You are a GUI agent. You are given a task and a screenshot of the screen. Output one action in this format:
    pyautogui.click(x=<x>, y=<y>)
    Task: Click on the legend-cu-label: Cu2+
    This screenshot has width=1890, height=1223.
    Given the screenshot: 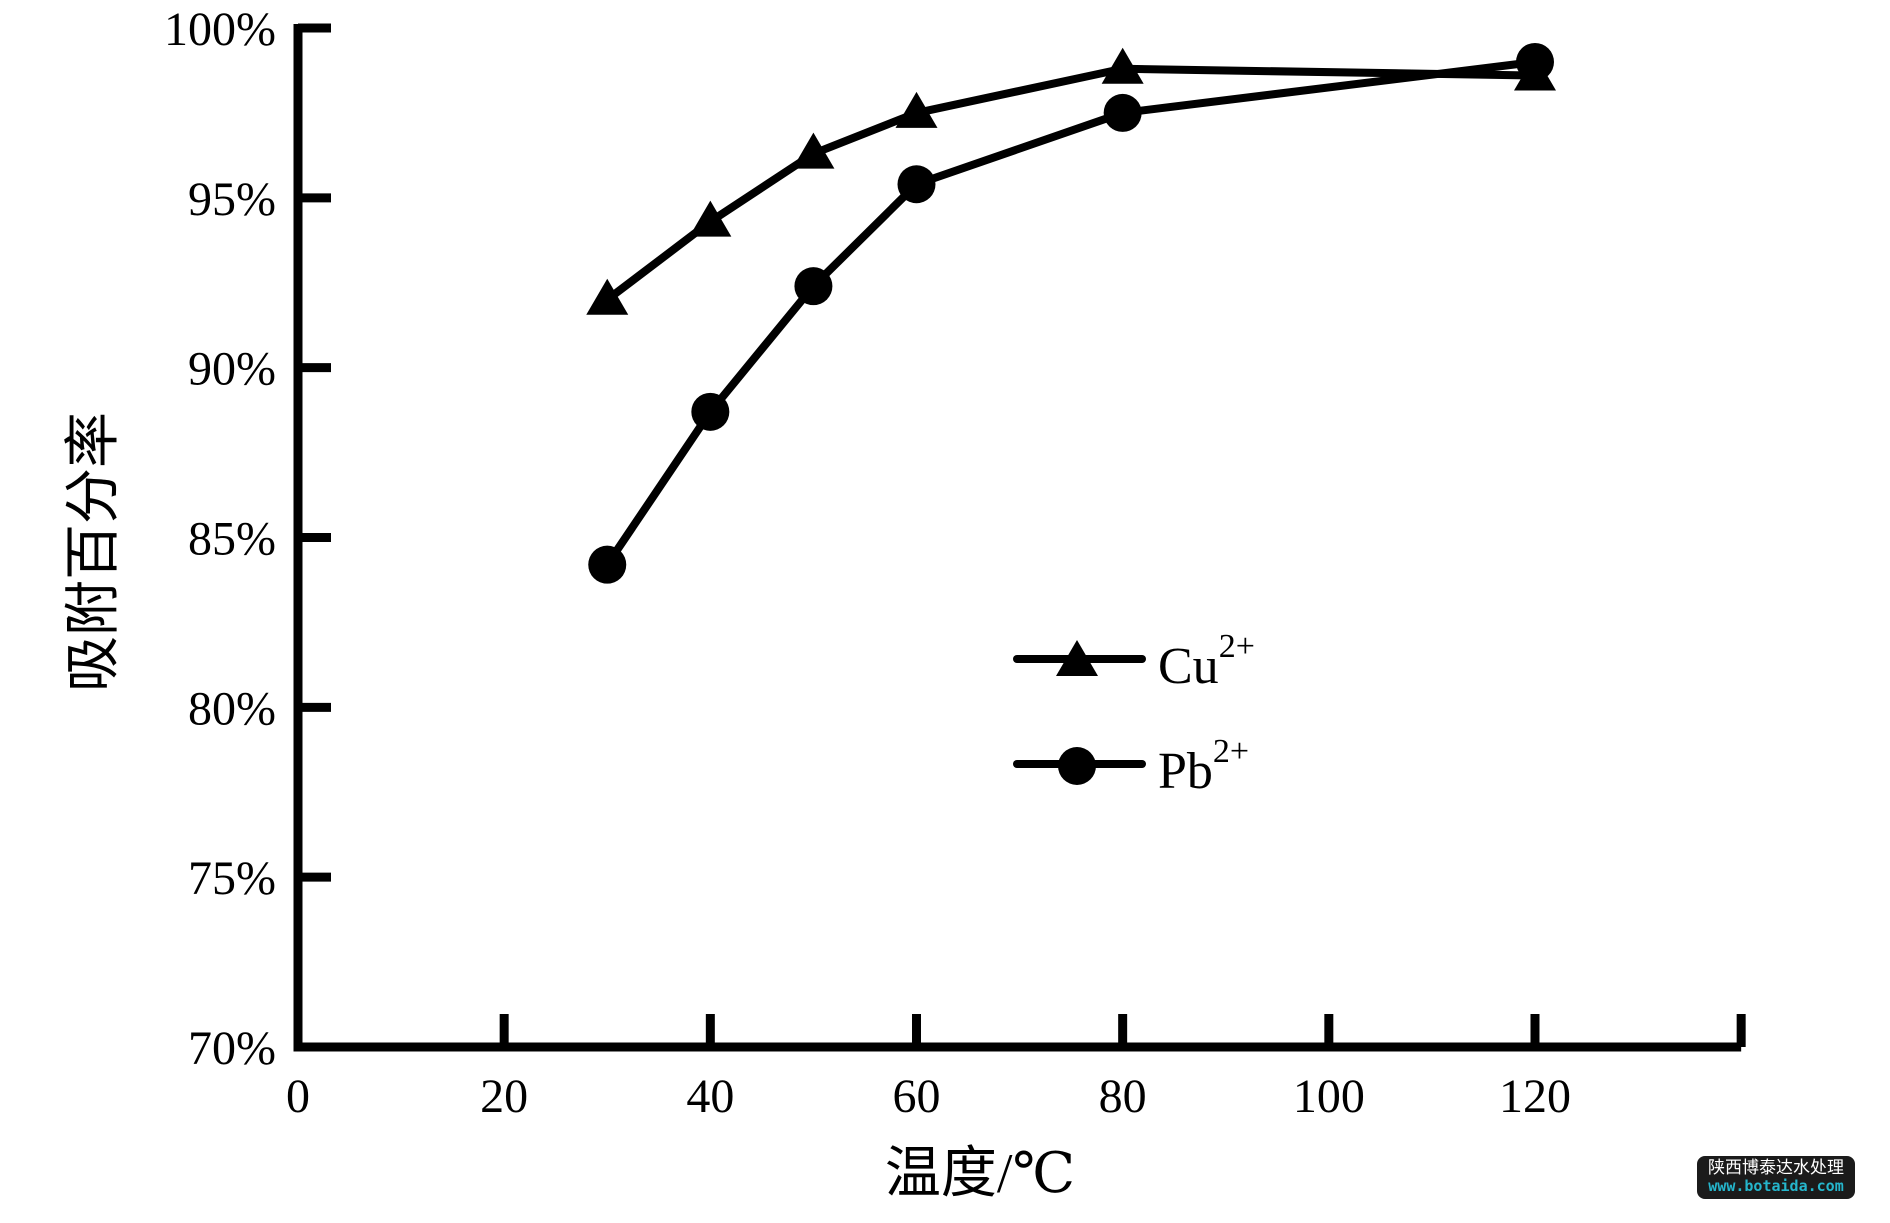 What is the action you would take?
    pyautogui.click(x=1206, y=661)
    